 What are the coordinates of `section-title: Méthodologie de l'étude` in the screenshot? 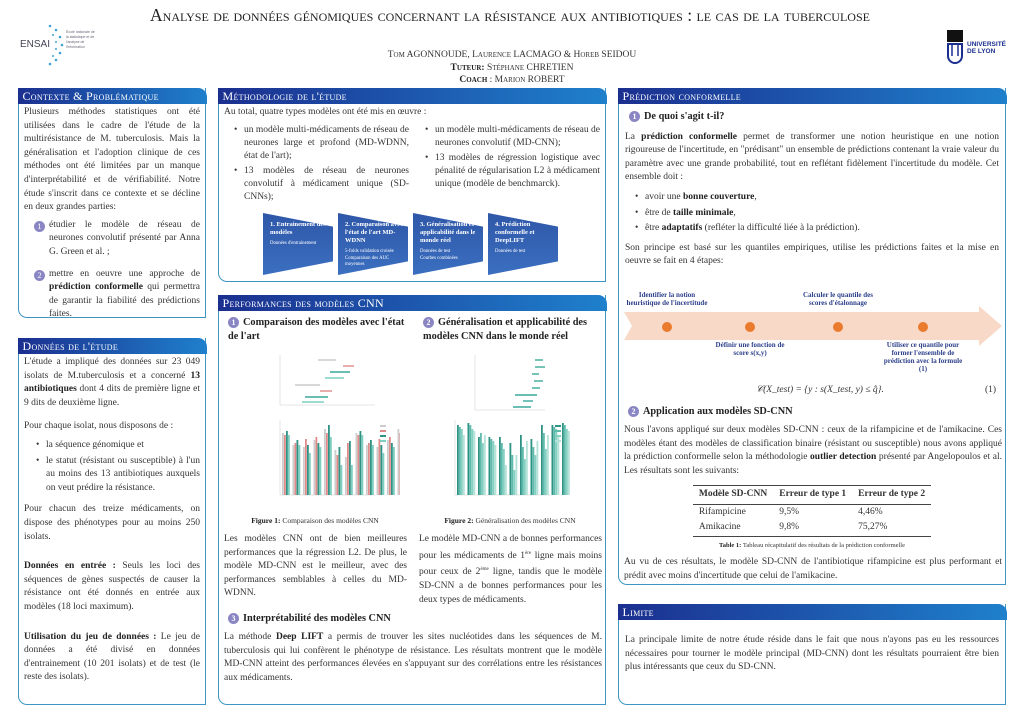 It's located at (412, 96).